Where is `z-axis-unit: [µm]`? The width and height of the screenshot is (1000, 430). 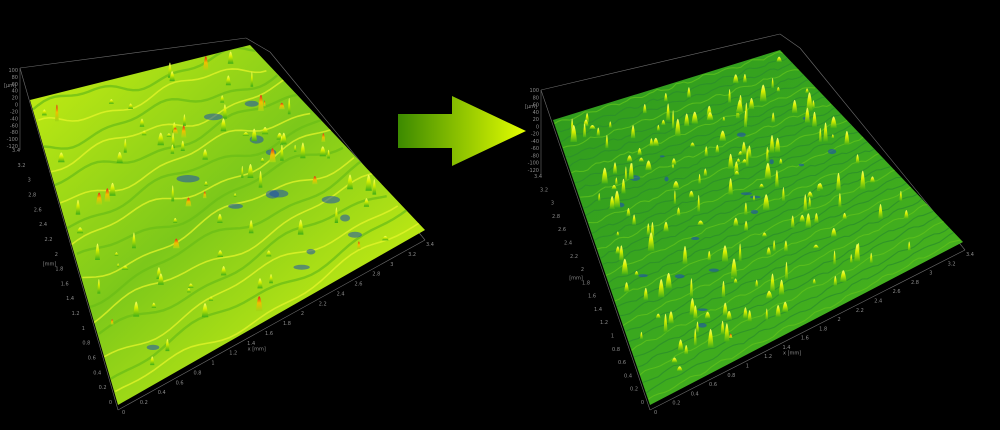
z-axis-unit: [µm] is located at coordinates (531, 107).